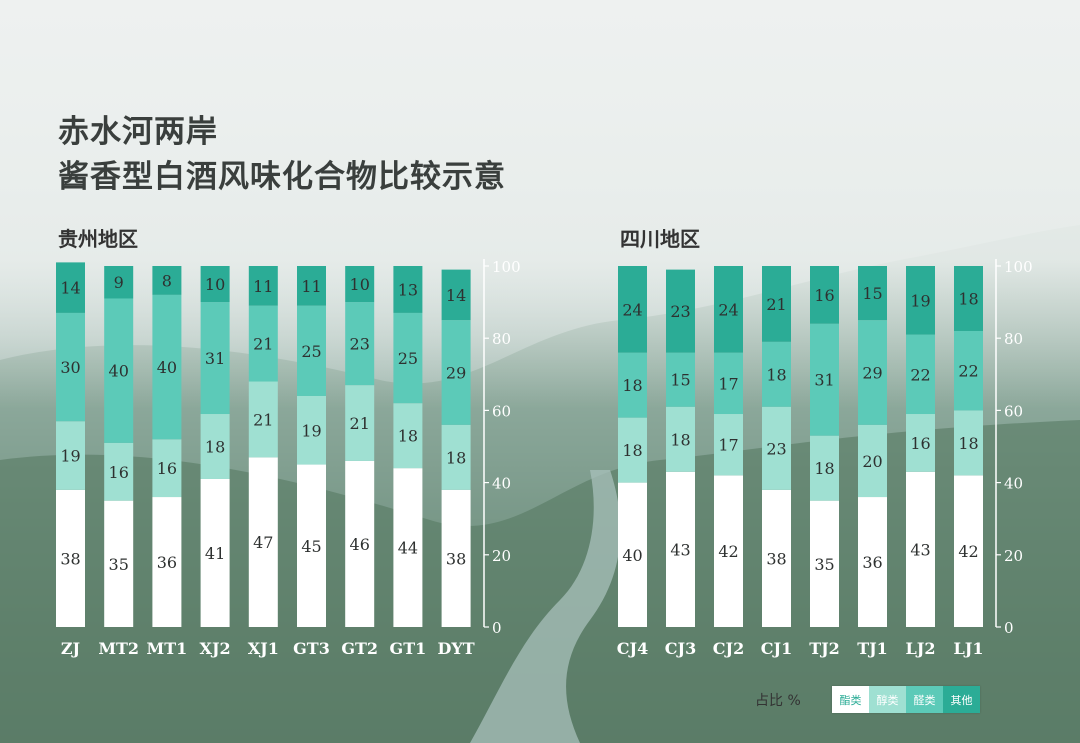 Image resolution: width=1080 pixels, height=743 pixels. Describe the element at coordinates (680, 648) in the screenshot. I see `x-tick-label: CJ3` at that location.